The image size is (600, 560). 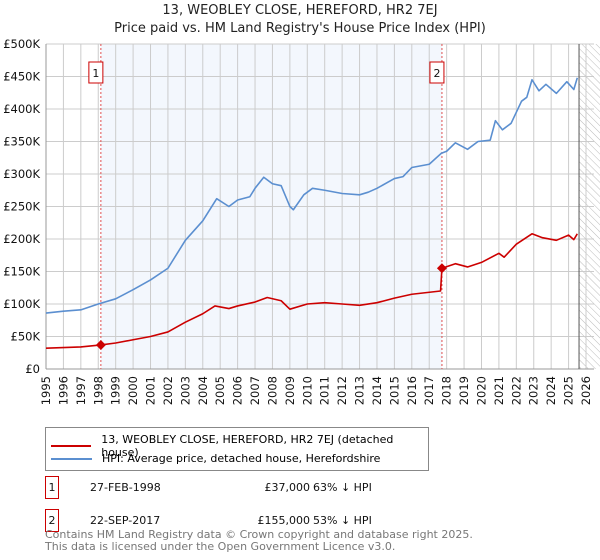 I want to click on y-tick-label: £50K, so click(x=26, y=337).